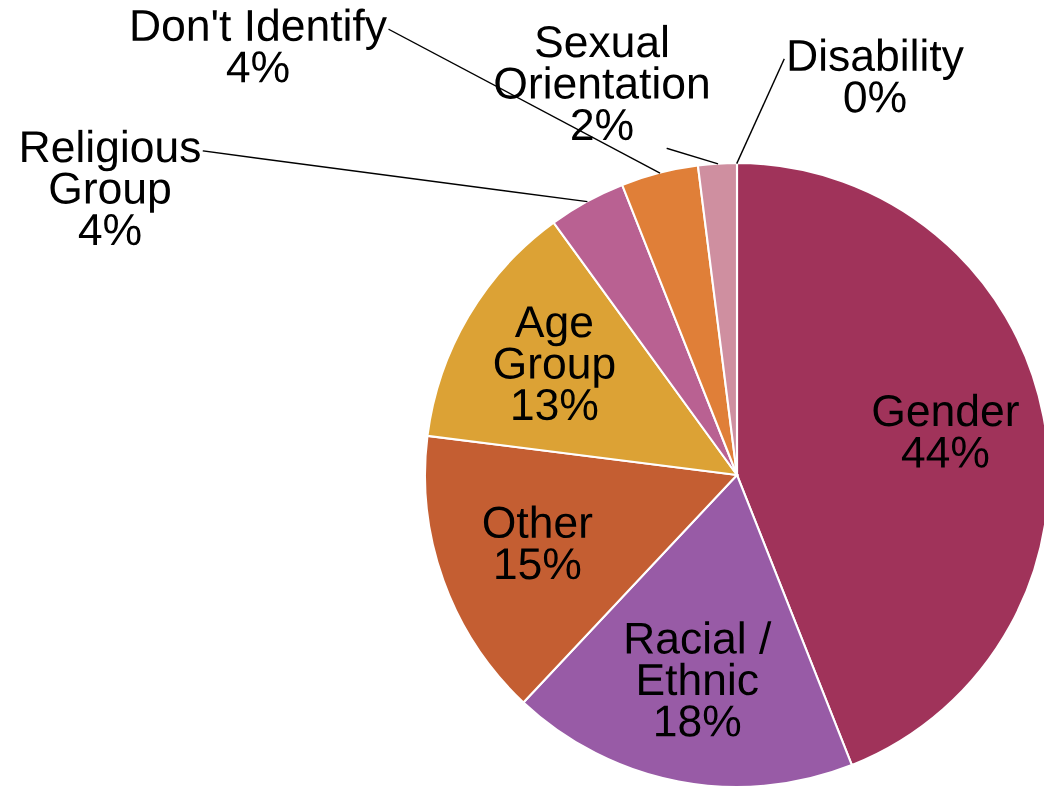  I want to click on data-label: 15%, so click(538, 564).